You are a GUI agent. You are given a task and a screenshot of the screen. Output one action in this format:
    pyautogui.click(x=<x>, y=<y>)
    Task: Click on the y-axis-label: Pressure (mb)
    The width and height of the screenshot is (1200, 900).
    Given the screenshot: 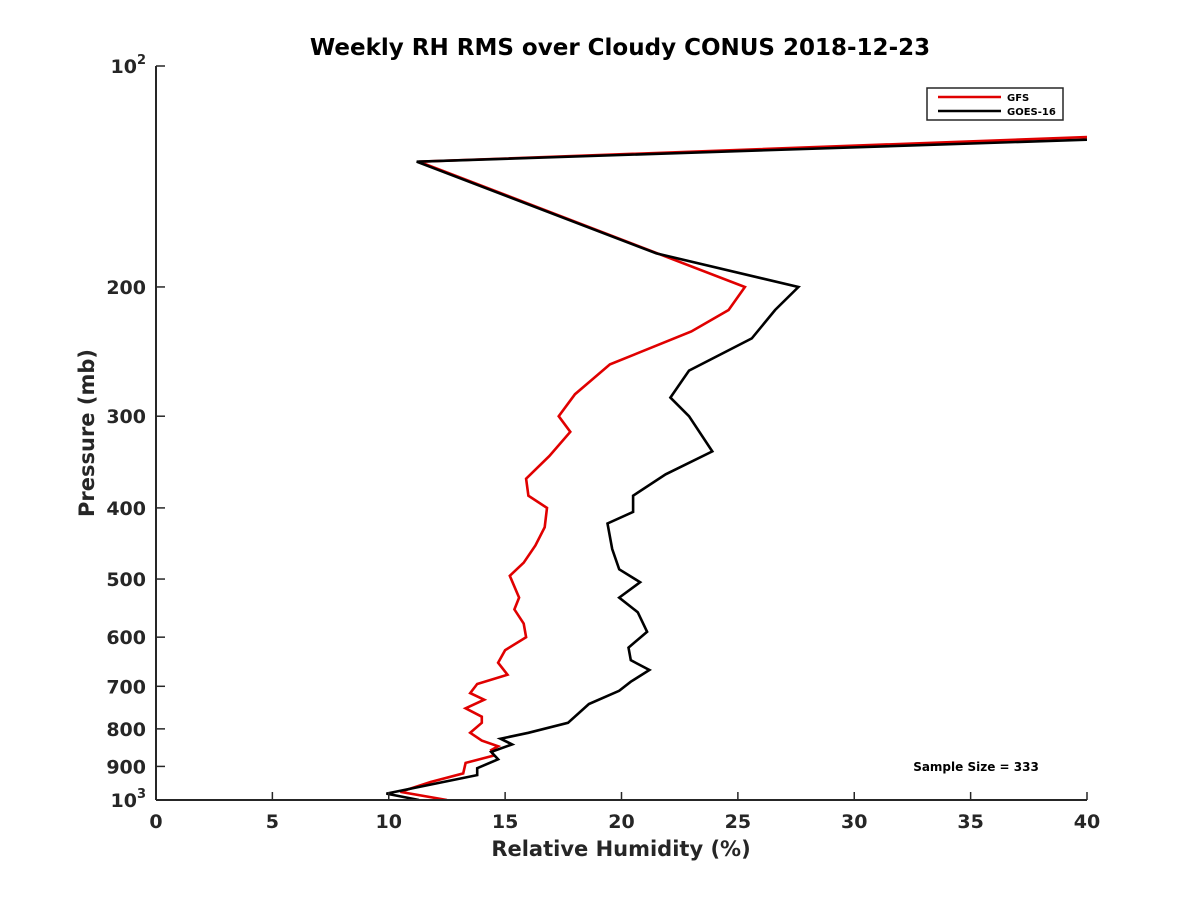 What is the action you would take?
    pyautogui.click(x=87, y=433)
    